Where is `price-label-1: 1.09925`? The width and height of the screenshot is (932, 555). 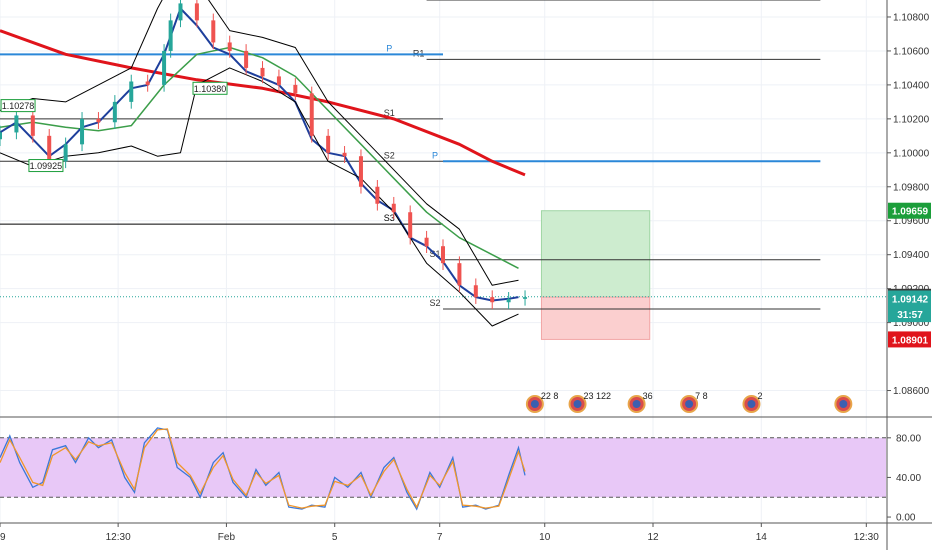
price-label-1: 1.09925 is located at coordinates (46, 166).